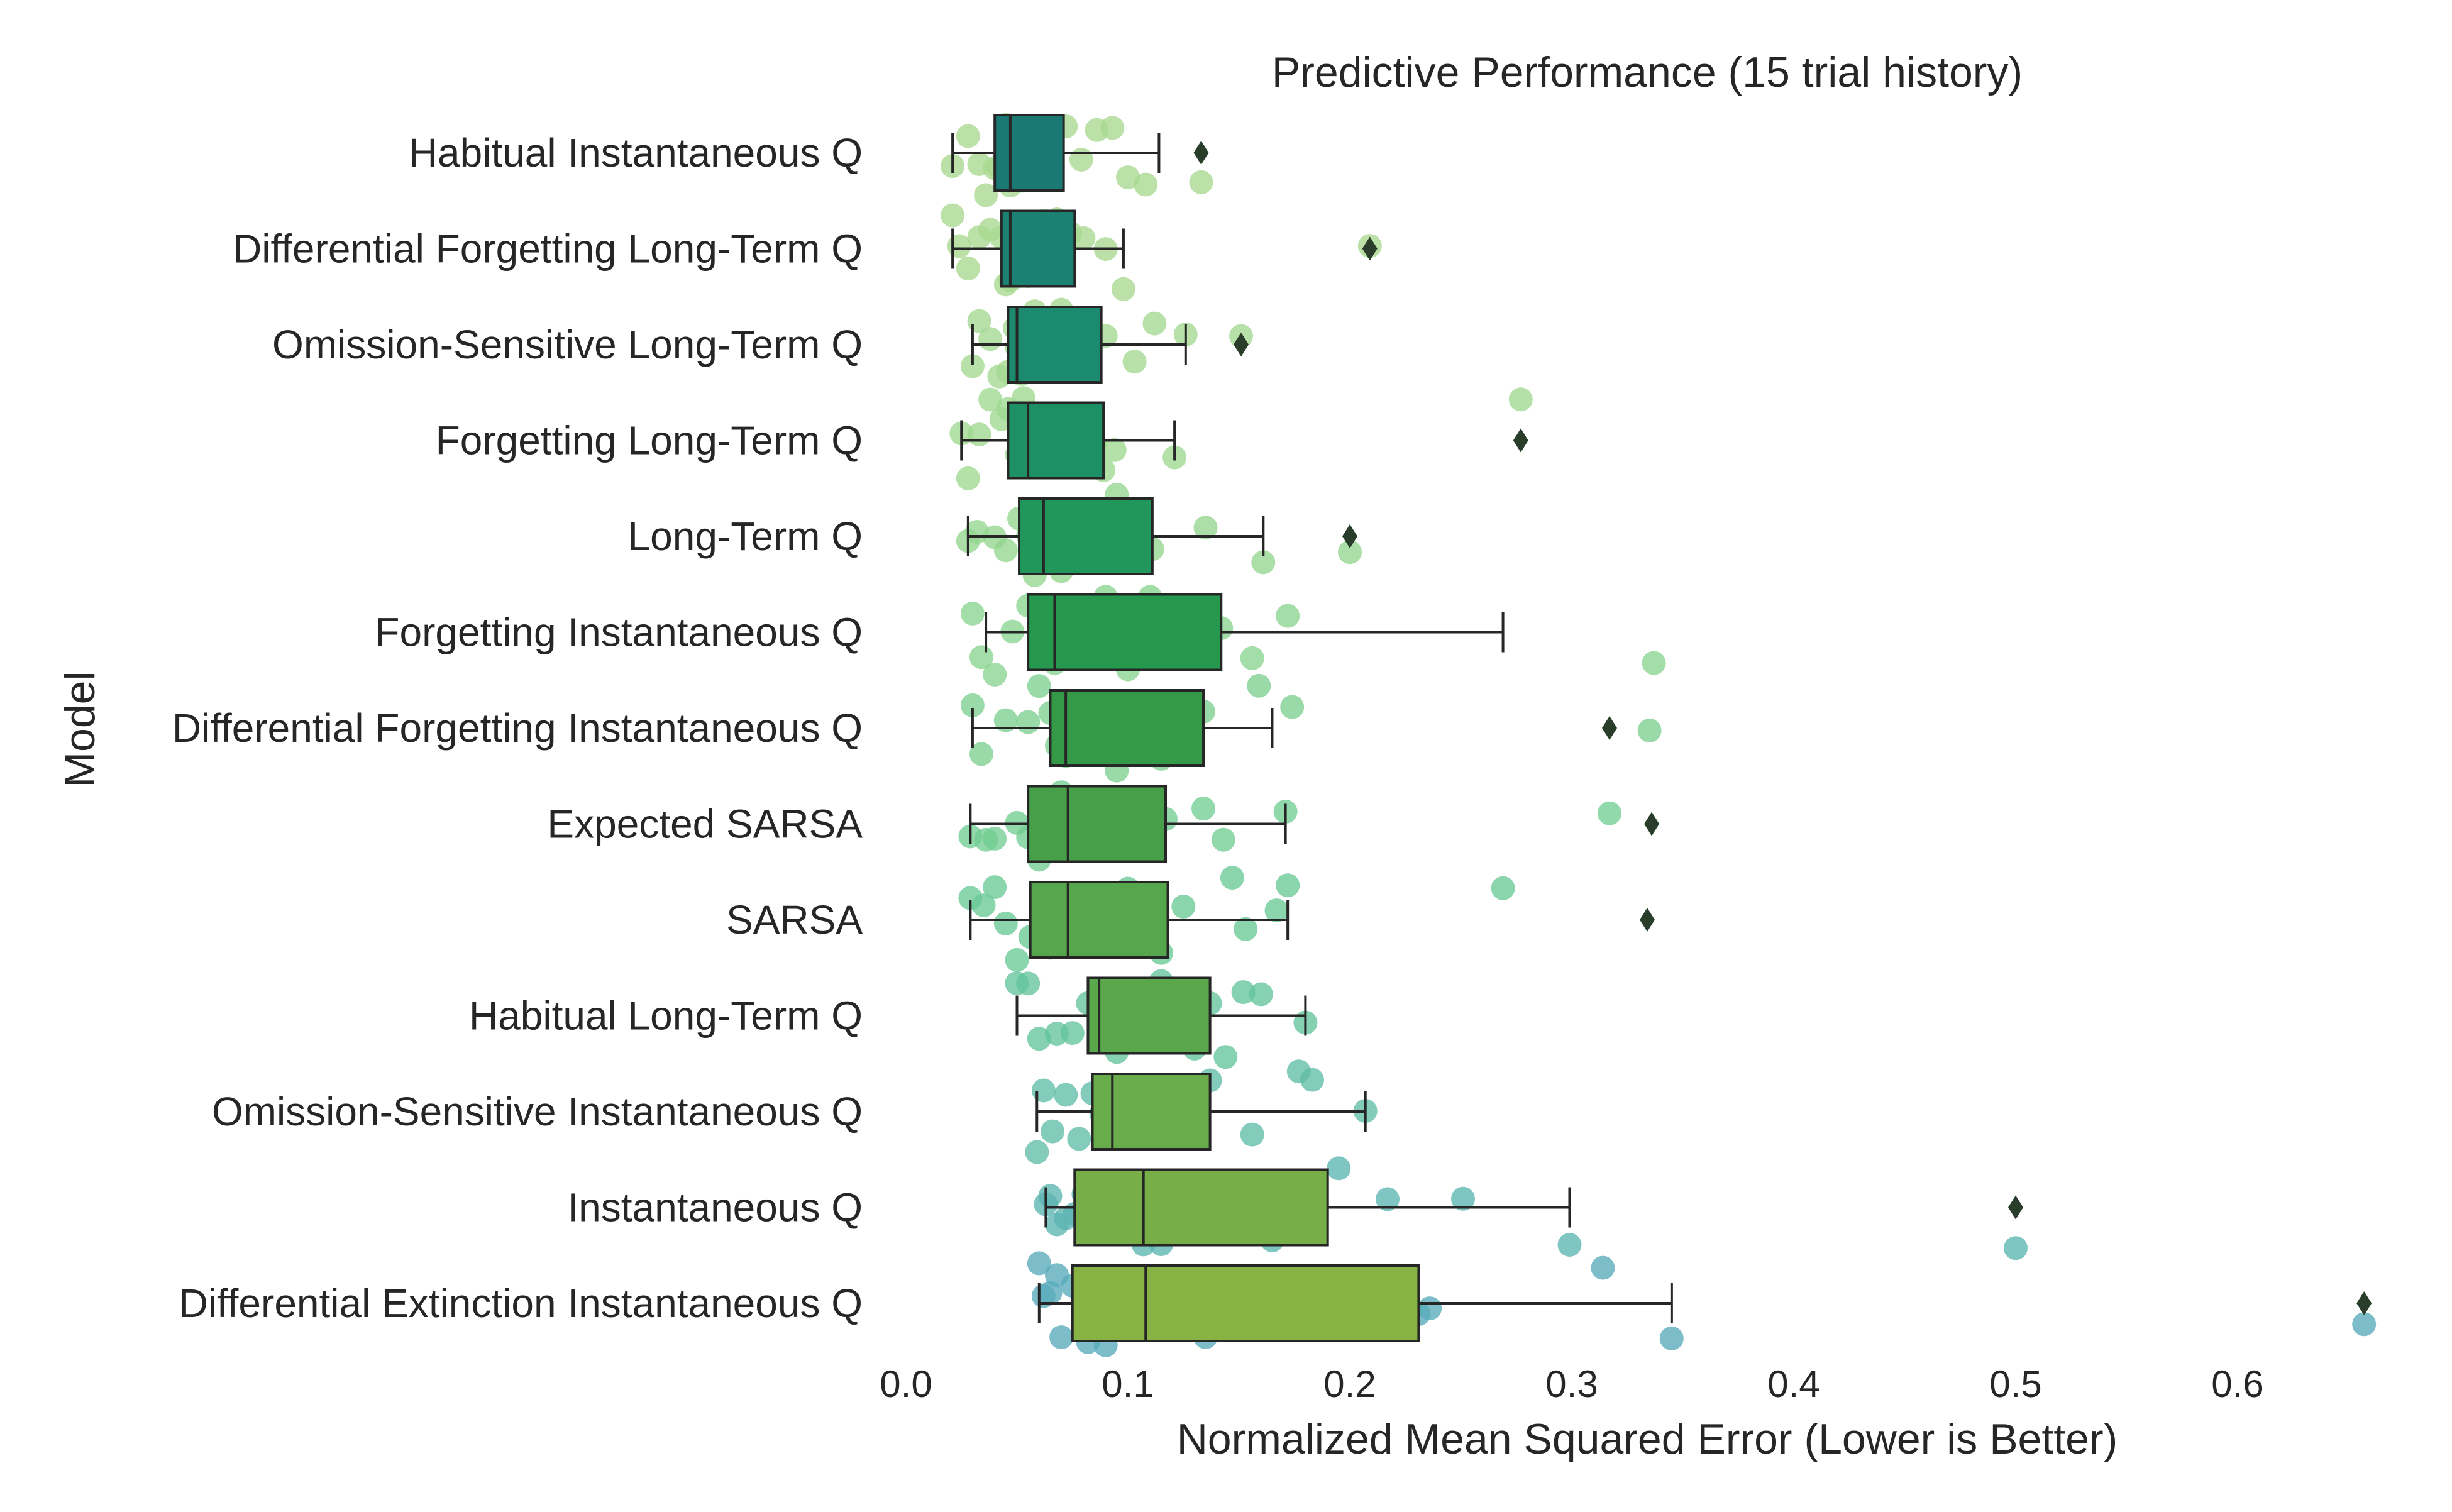 The image size is (2452, 1512). What do you see at coordinates (2237, 1384) in the screenshot?
I see `x-tick-label: 0.6` at bounding box center [2237, 1384].